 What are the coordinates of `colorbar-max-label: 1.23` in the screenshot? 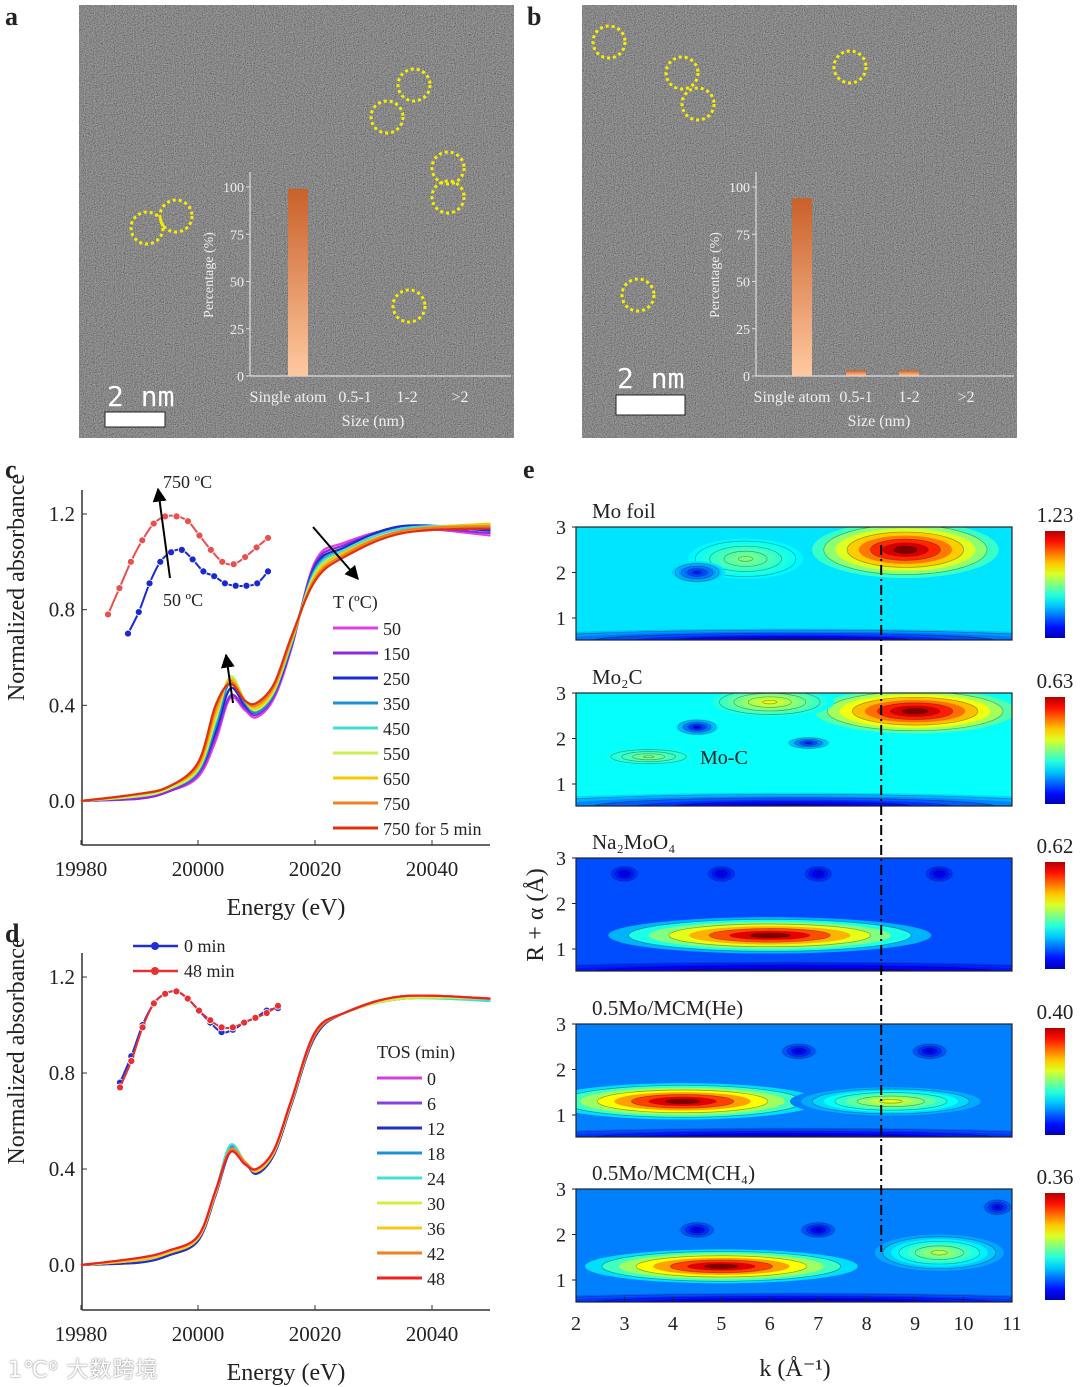 It's located at (1055, 515).